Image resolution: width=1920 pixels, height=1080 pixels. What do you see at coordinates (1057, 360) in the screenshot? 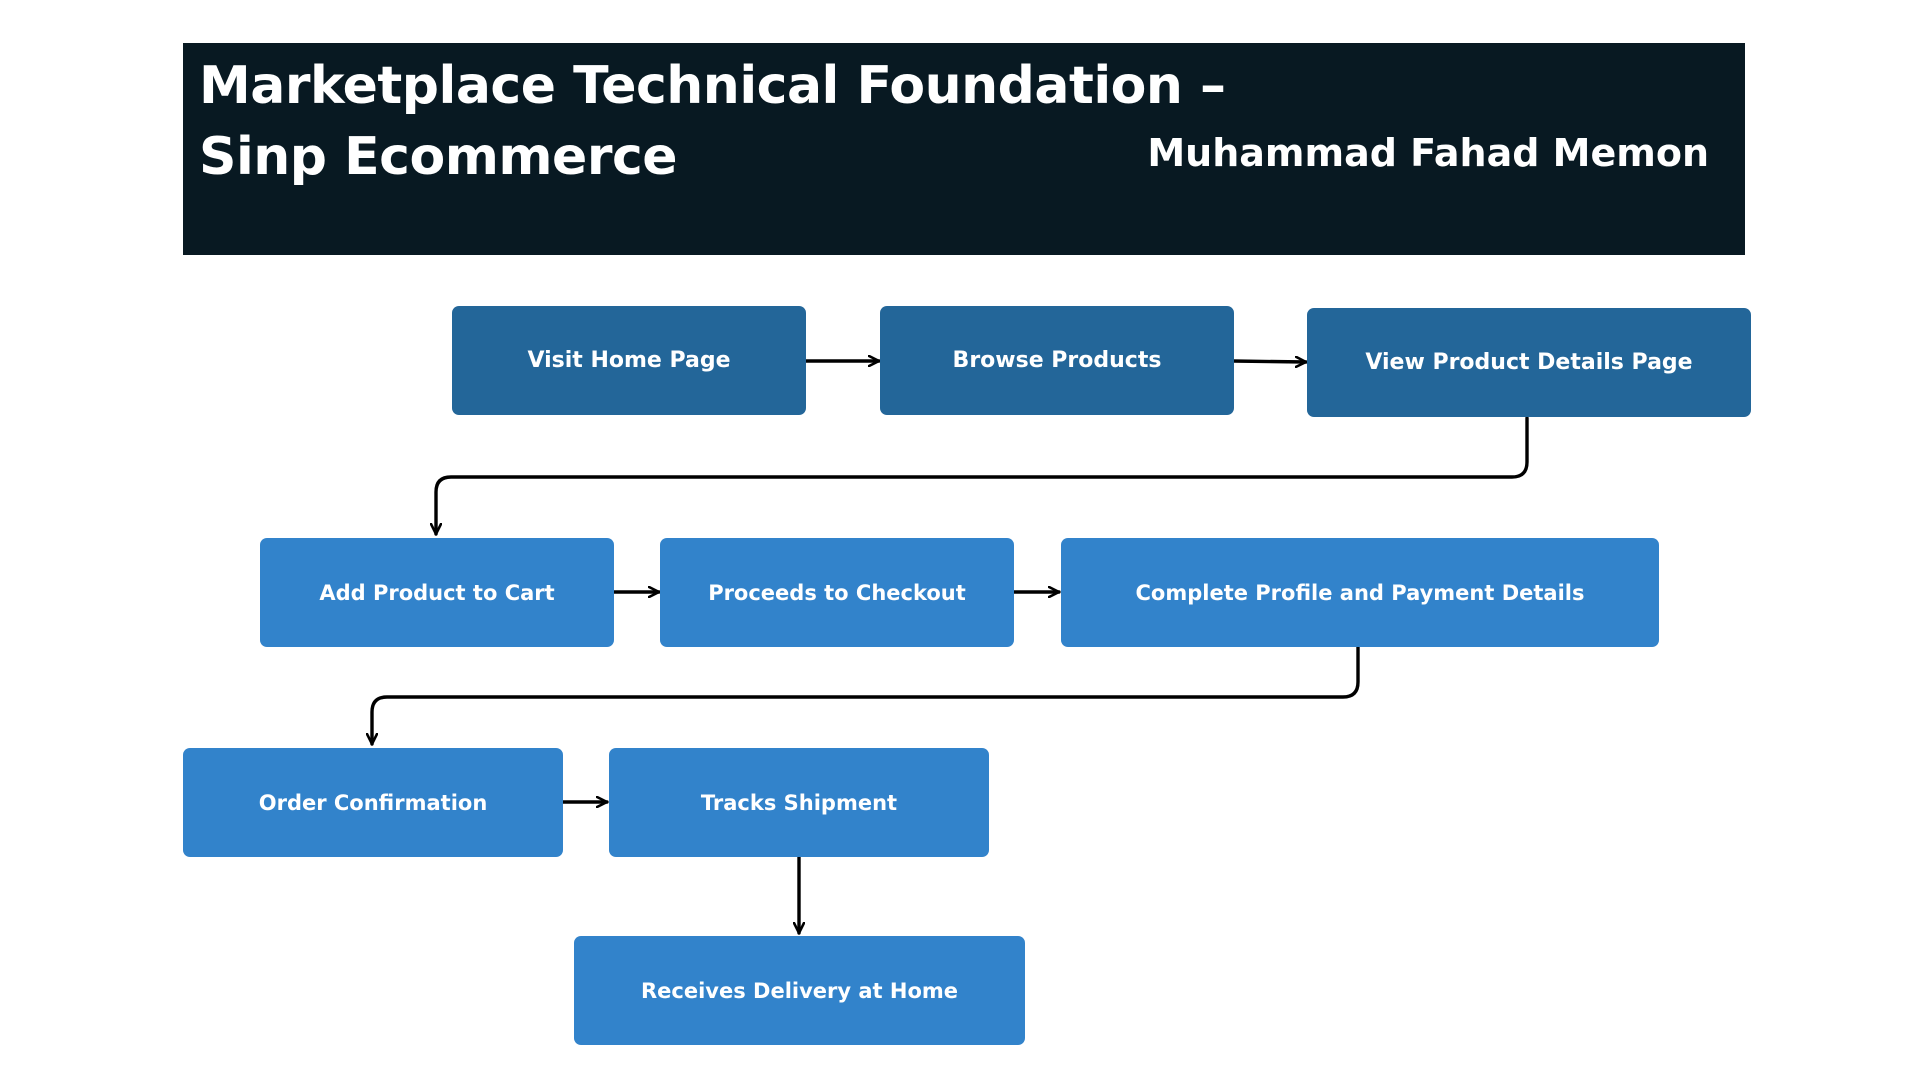
I see `step-browse-products: Browse Products` at bounding box center [1057, 360].